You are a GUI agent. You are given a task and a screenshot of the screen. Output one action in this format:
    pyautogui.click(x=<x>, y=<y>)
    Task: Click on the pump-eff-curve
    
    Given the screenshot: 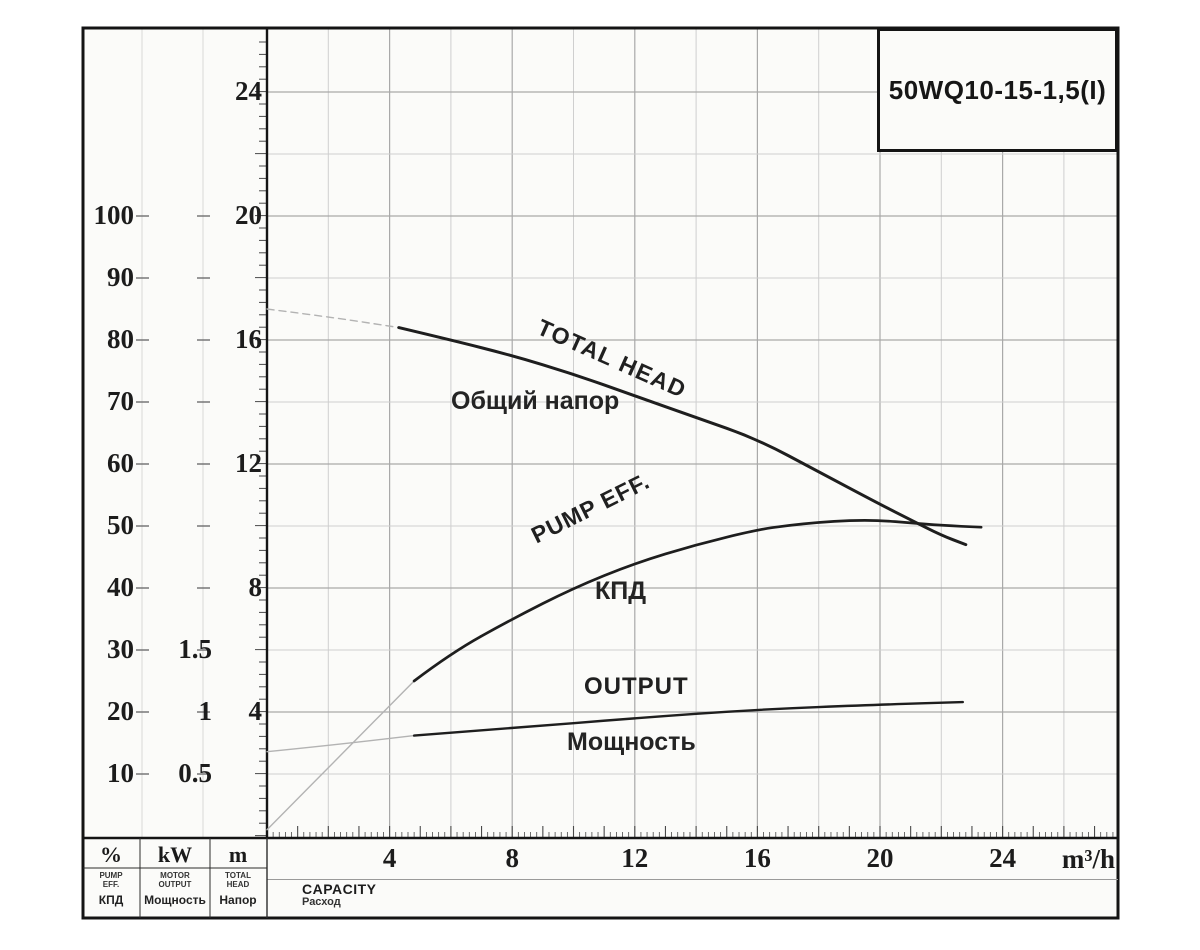 What is the action you would take?
    pyautogui.click(x=697, y=601)
    